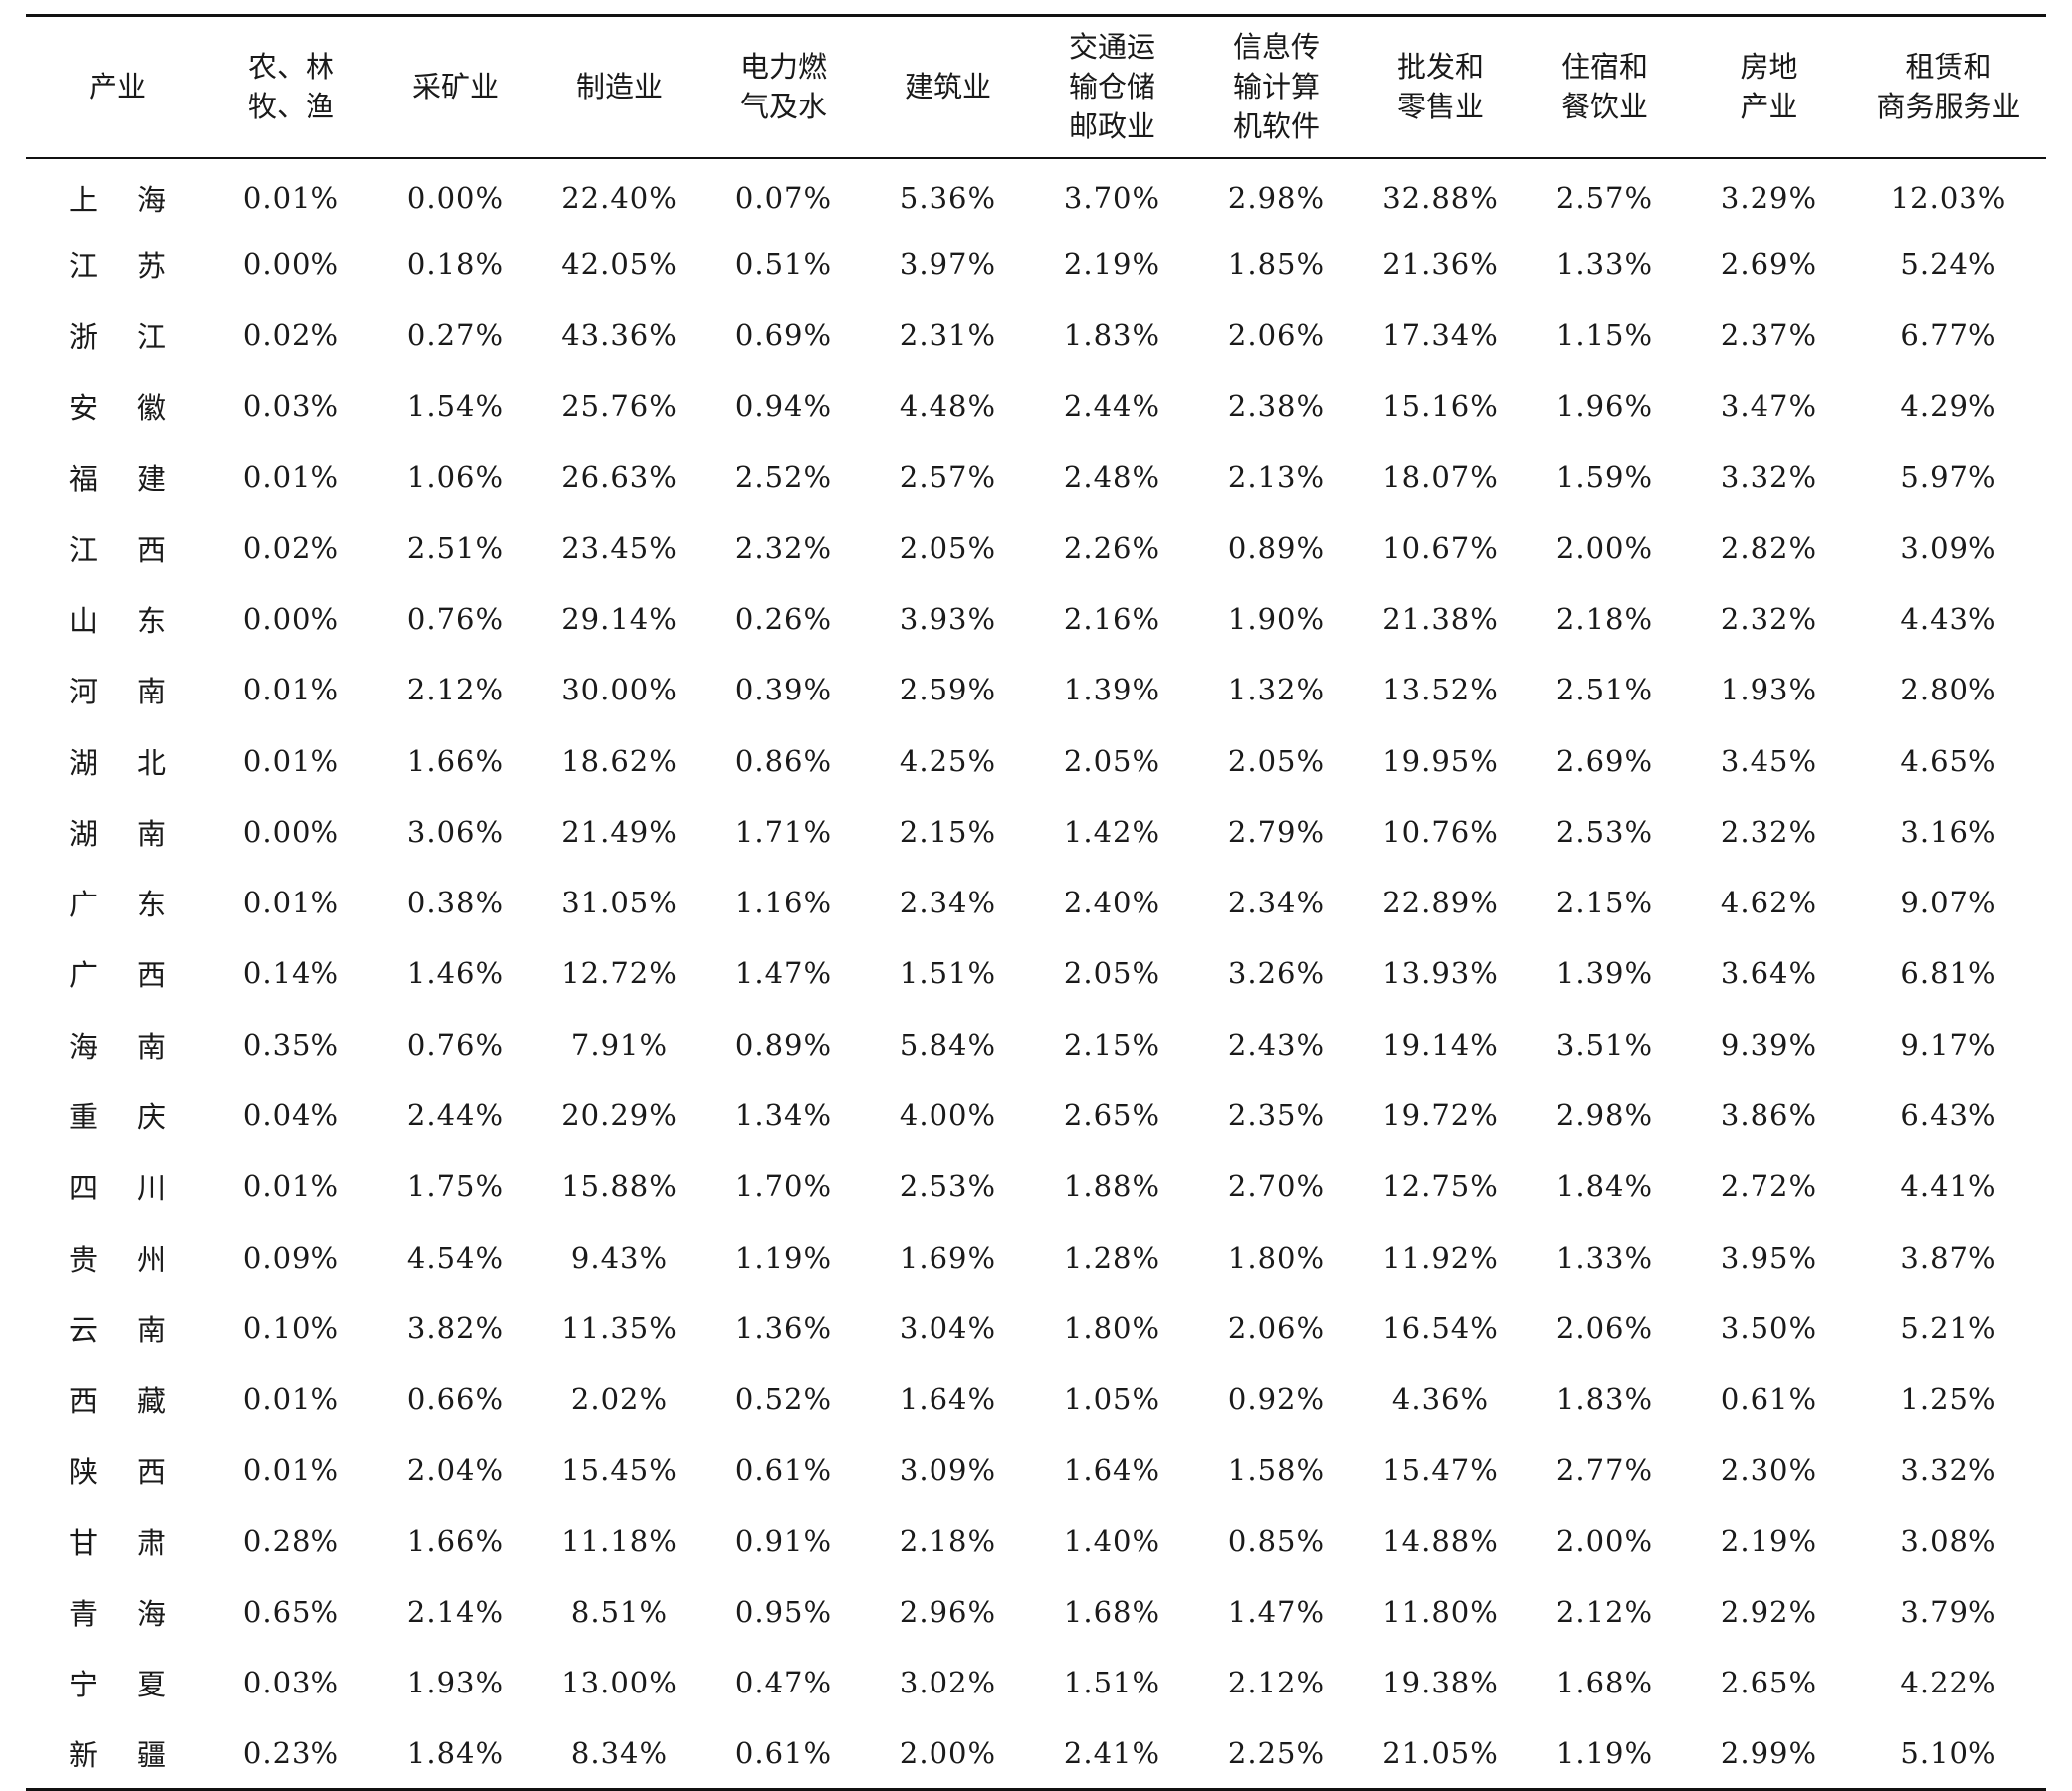 This screenshot has height=1791, width=2072. What do you see at coordinates (117, 1045) in the screenshot?
I see `region-name: 海南` at bounding box center [117, 1045].